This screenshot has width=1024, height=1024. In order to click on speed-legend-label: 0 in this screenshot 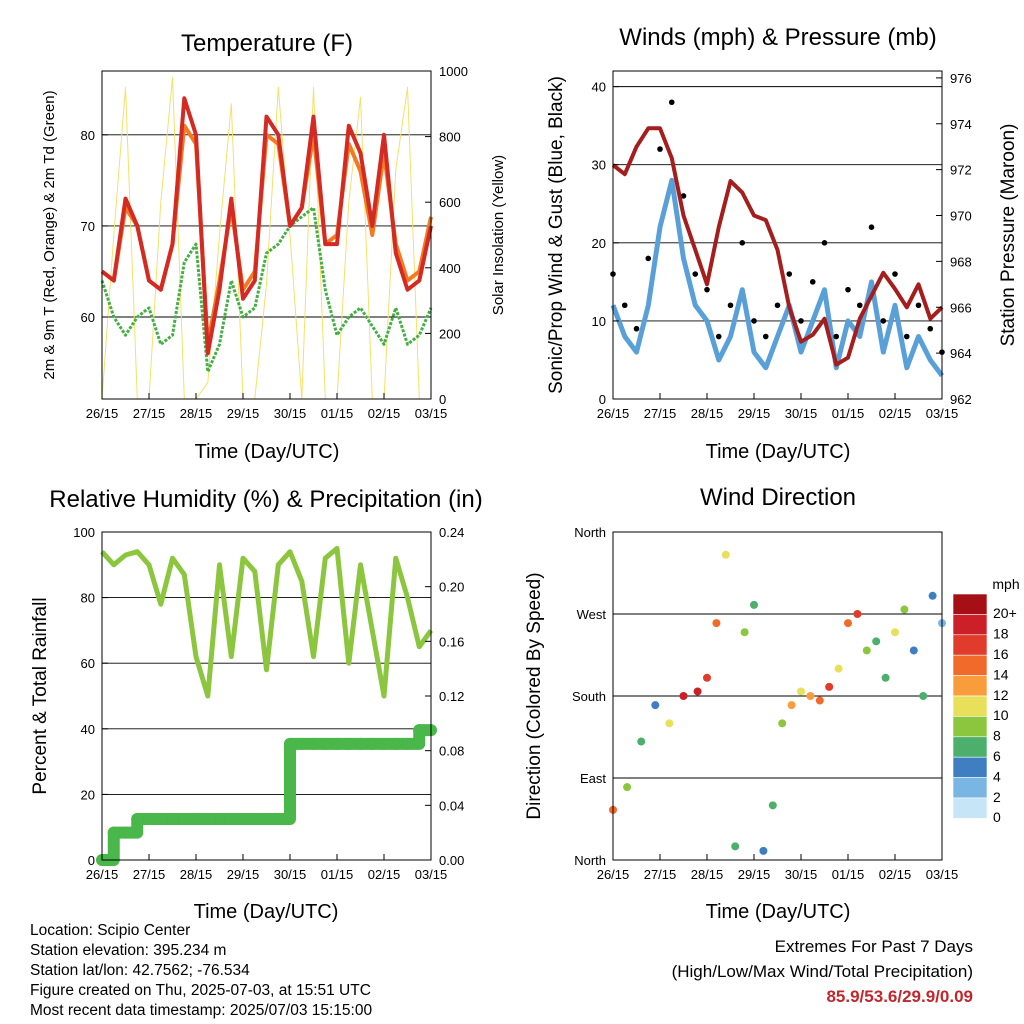, I will do `click(997, 817)`.